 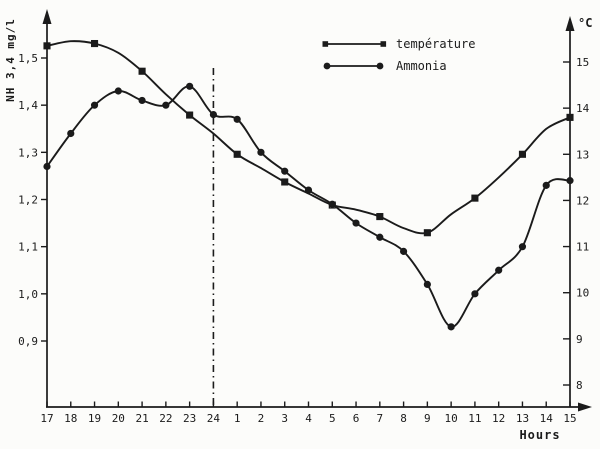 What do you see at coordinates (498, 418) in the screenshot?
I see `x-tick-label: 12` at bounding box center [498, 418].